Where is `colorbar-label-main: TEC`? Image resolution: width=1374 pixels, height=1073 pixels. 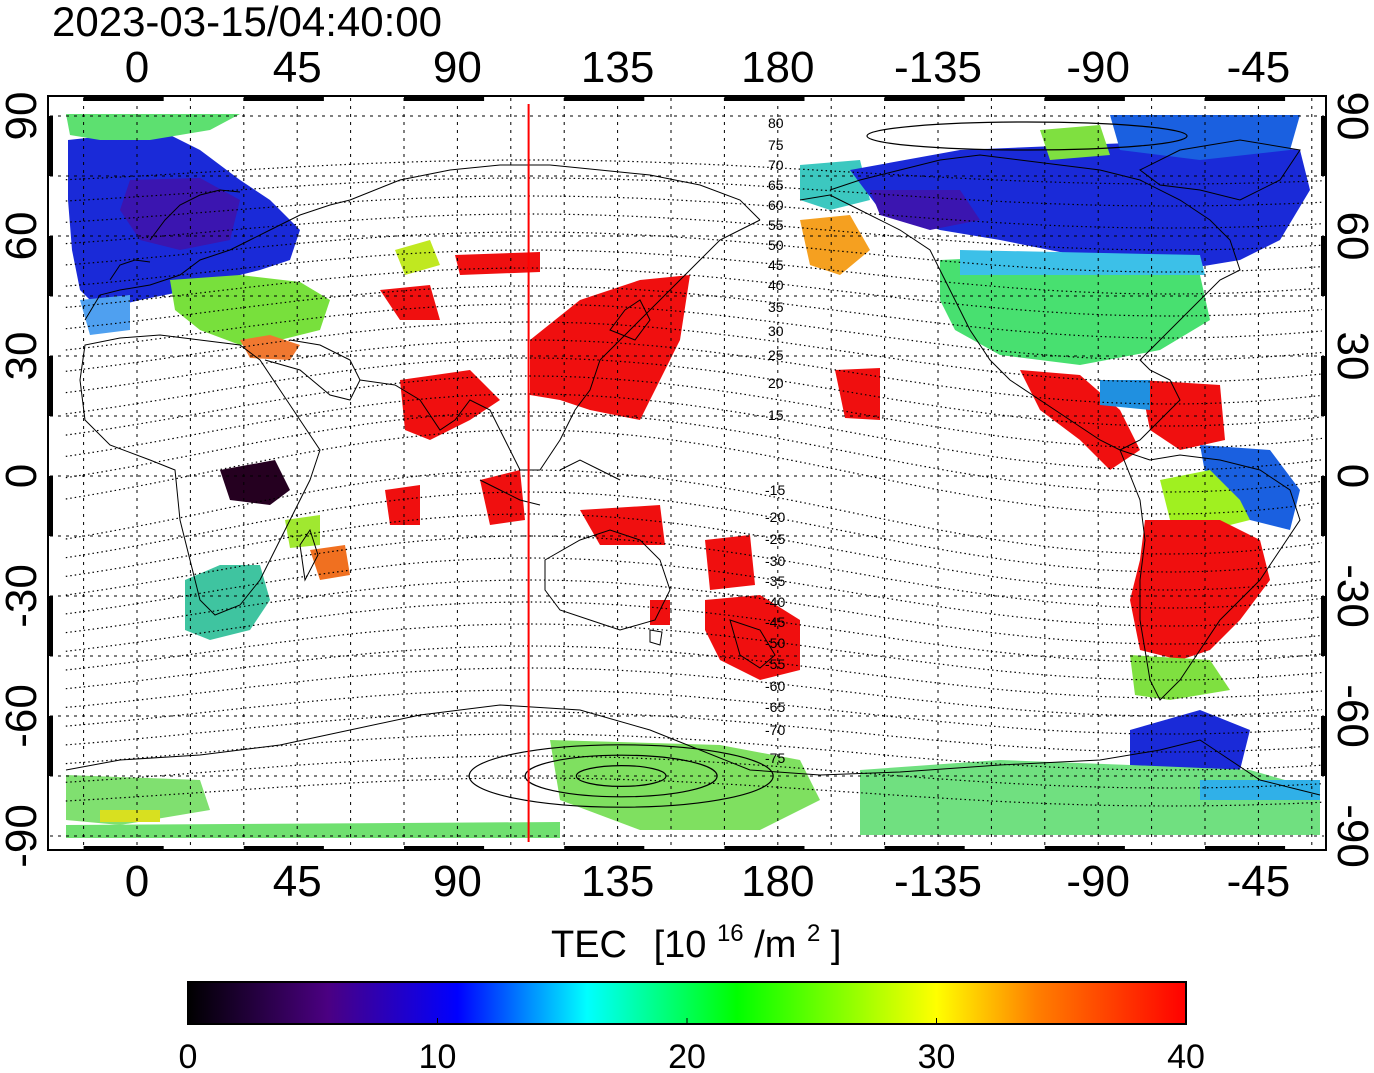
colorbar-label-main: TEC is located at coordinates (589, 945).